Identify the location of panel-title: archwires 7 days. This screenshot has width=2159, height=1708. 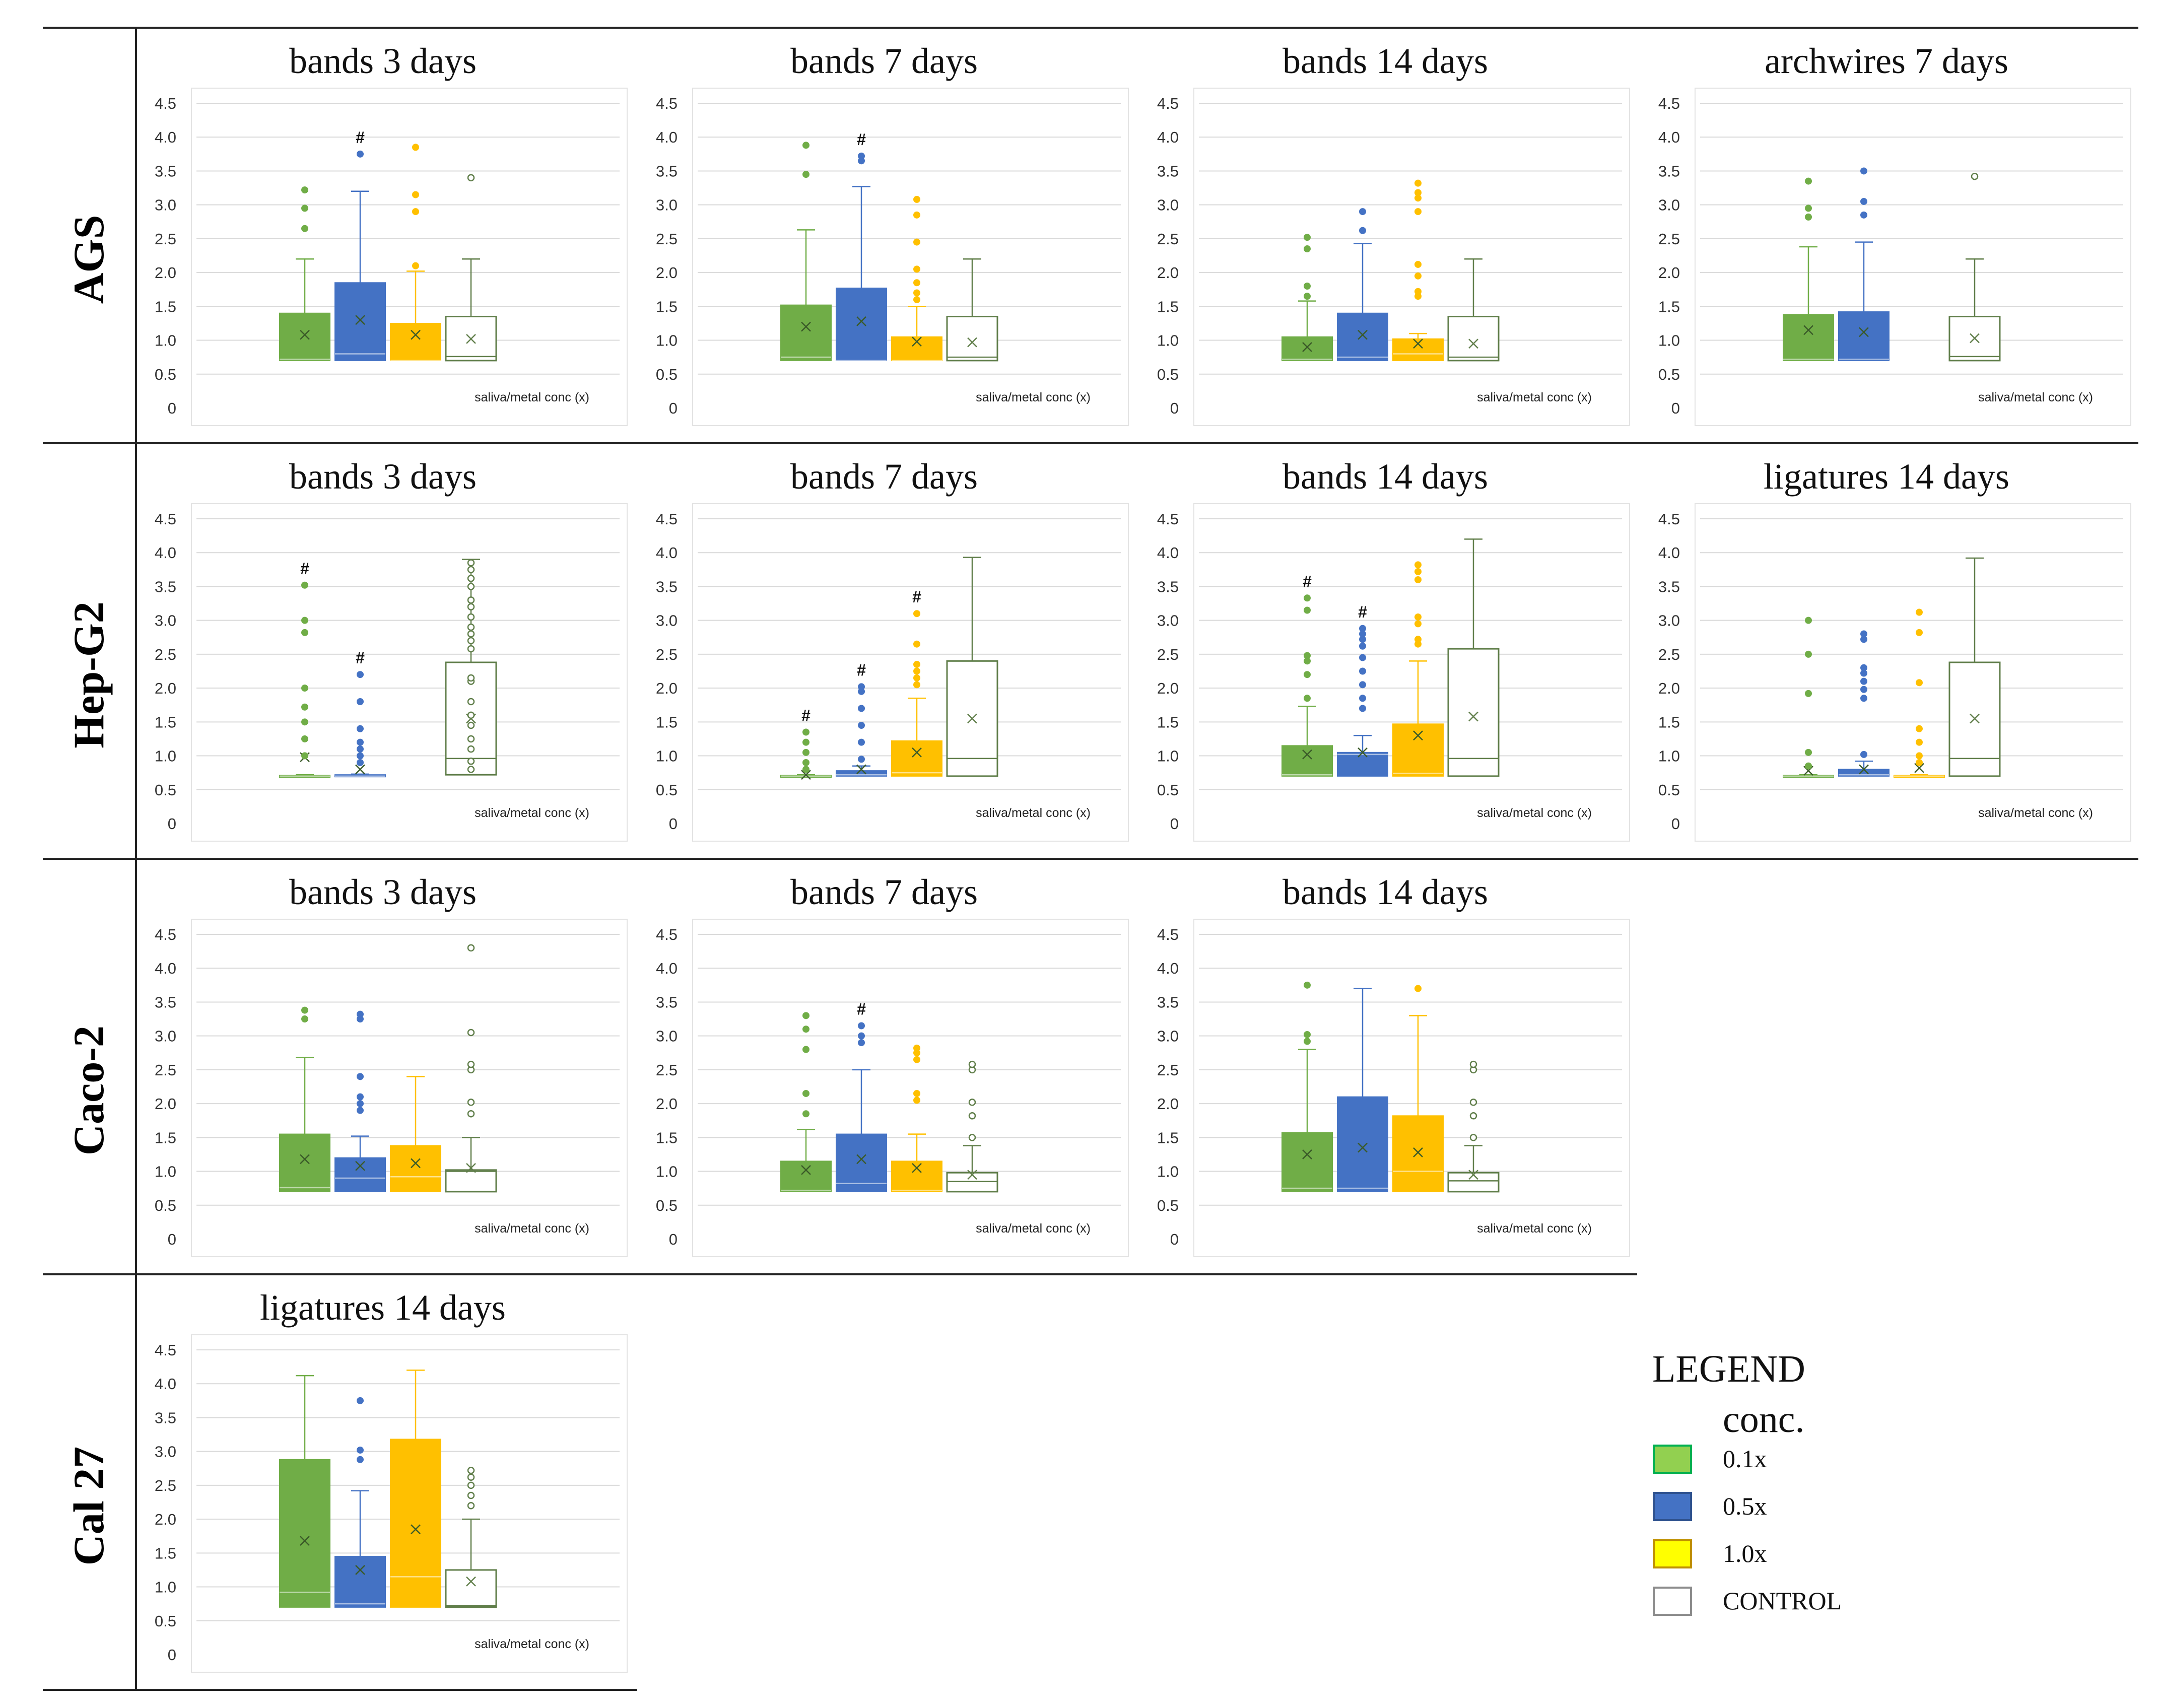
(1886, 61).